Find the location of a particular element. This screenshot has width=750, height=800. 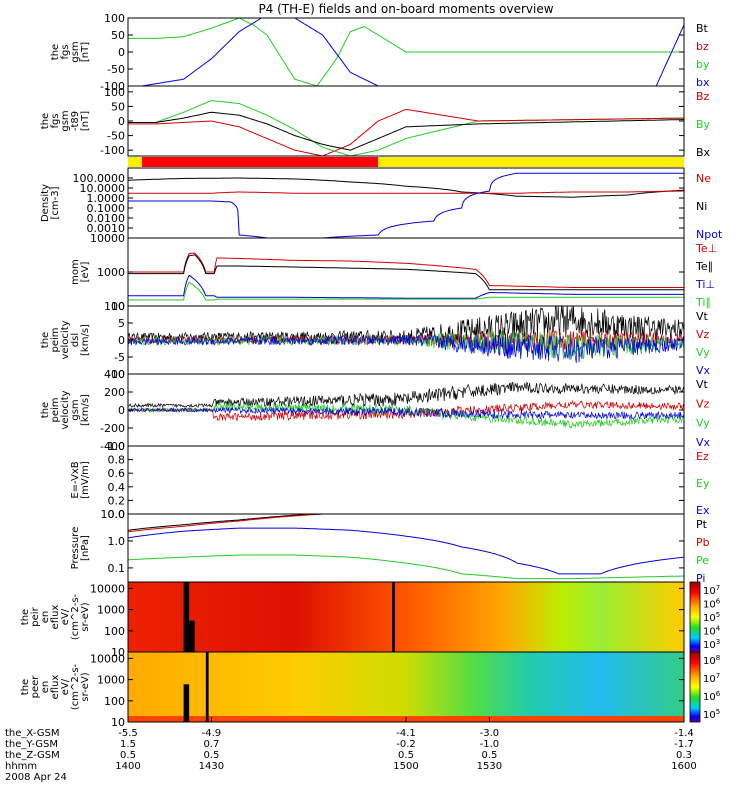

y-tick-label: -5 is located at coordinates (119, 357).